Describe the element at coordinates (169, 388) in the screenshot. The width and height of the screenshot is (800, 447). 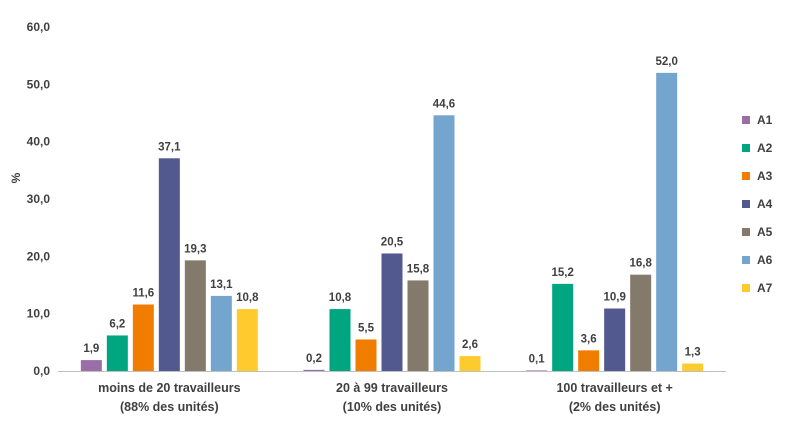
I see `x-tick-label: moins de 20 travailleurs` at that location.